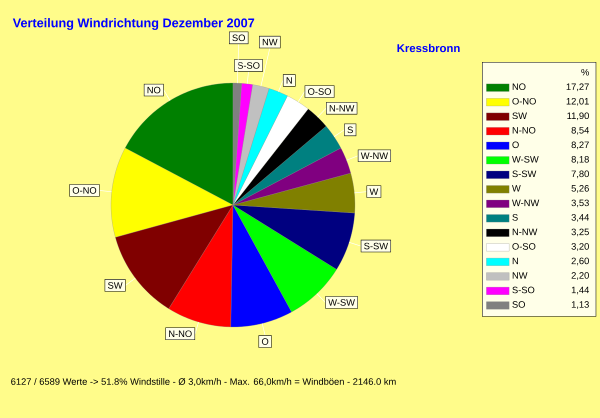 The height and width of the screenshot is (418, 600). What do you see at coordinates (525, 159) in the screenshot?
I see `legend-label: W-SW` at bounding box center [525, 159].